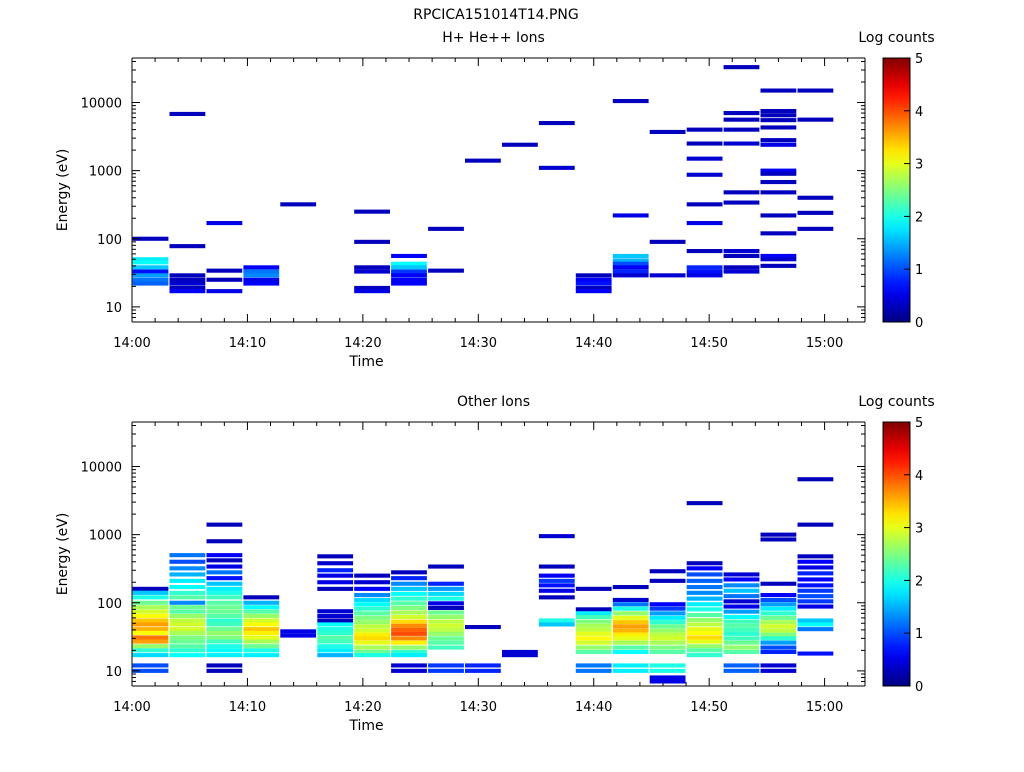  Describe the element at coordinates (824, 707) in the screenshot. I see `x-tick-label: 15:00` at that location.